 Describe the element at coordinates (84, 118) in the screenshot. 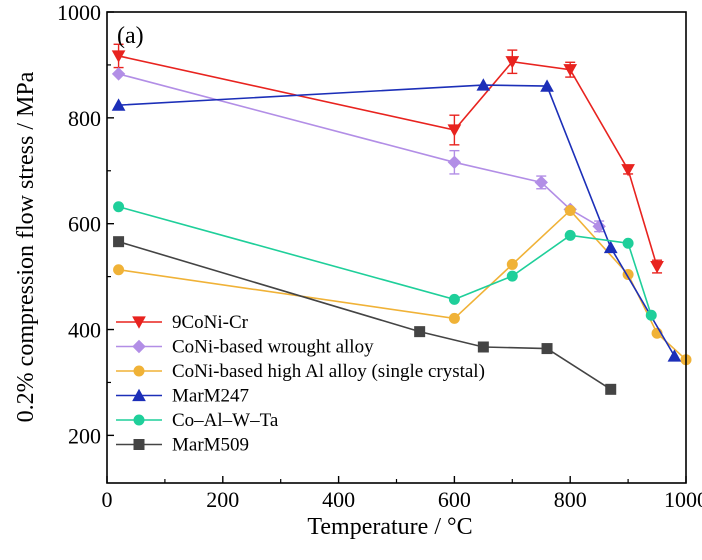

I see `y-tick-label: 800` at that location.